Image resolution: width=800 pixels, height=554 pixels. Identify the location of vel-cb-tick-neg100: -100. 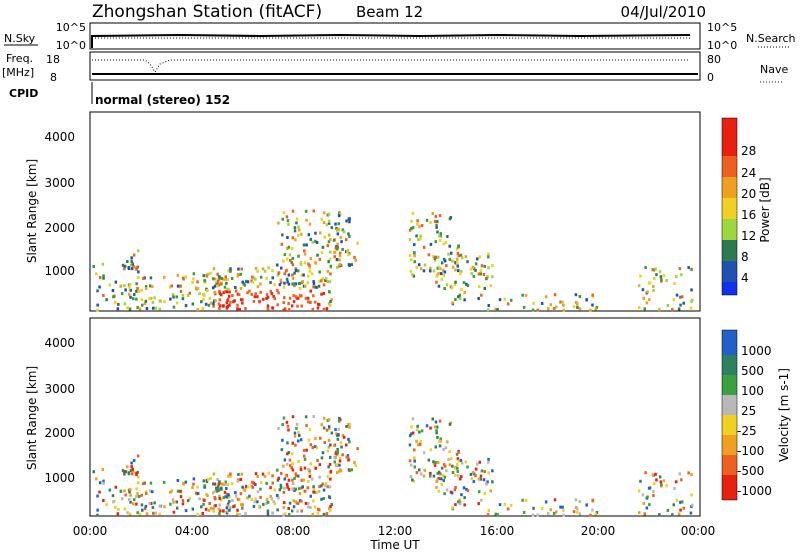
(750, 451).